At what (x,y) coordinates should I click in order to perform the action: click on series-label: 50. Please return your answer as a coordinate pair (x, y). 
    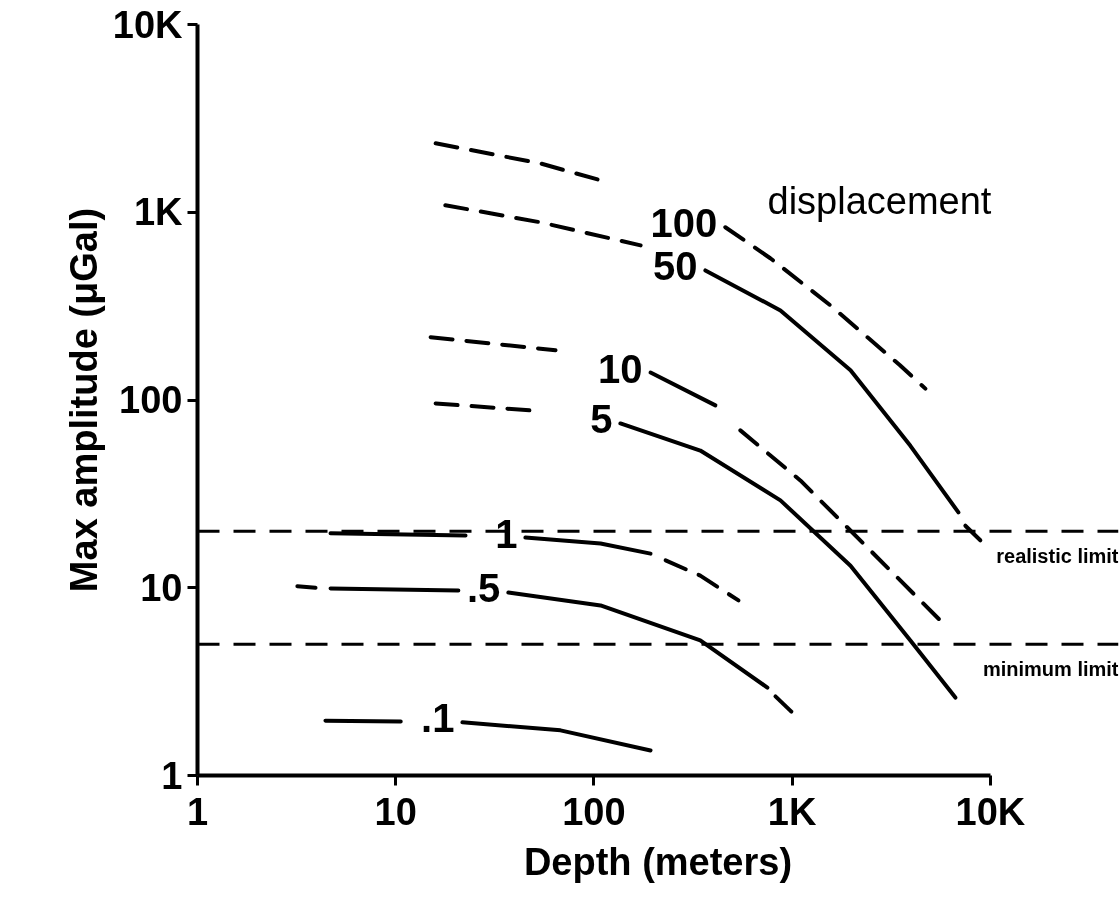
    Looking at the image, I should click on (675, 266).